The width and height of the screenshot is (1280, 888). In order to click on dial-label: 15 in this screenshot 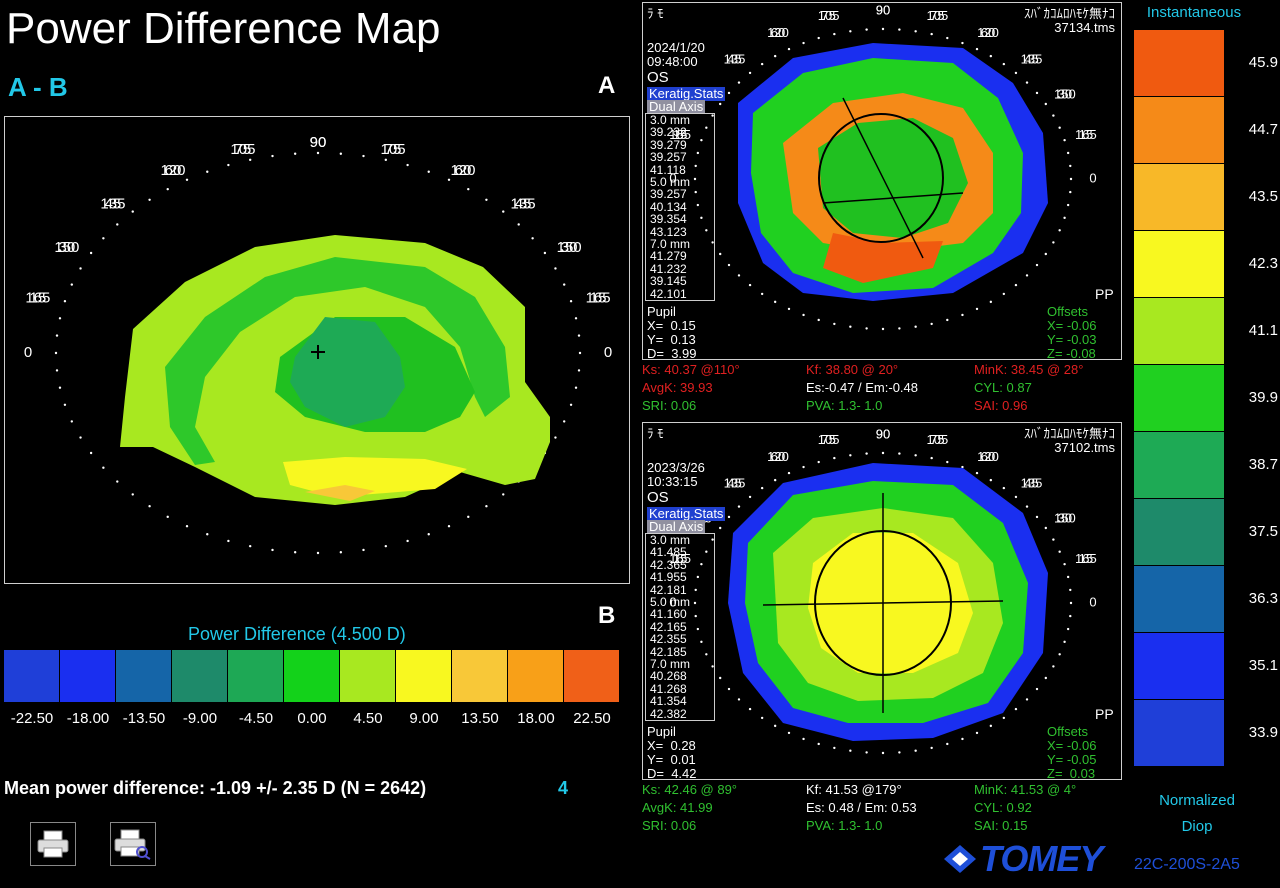, I will do `click(1086, 558)`.